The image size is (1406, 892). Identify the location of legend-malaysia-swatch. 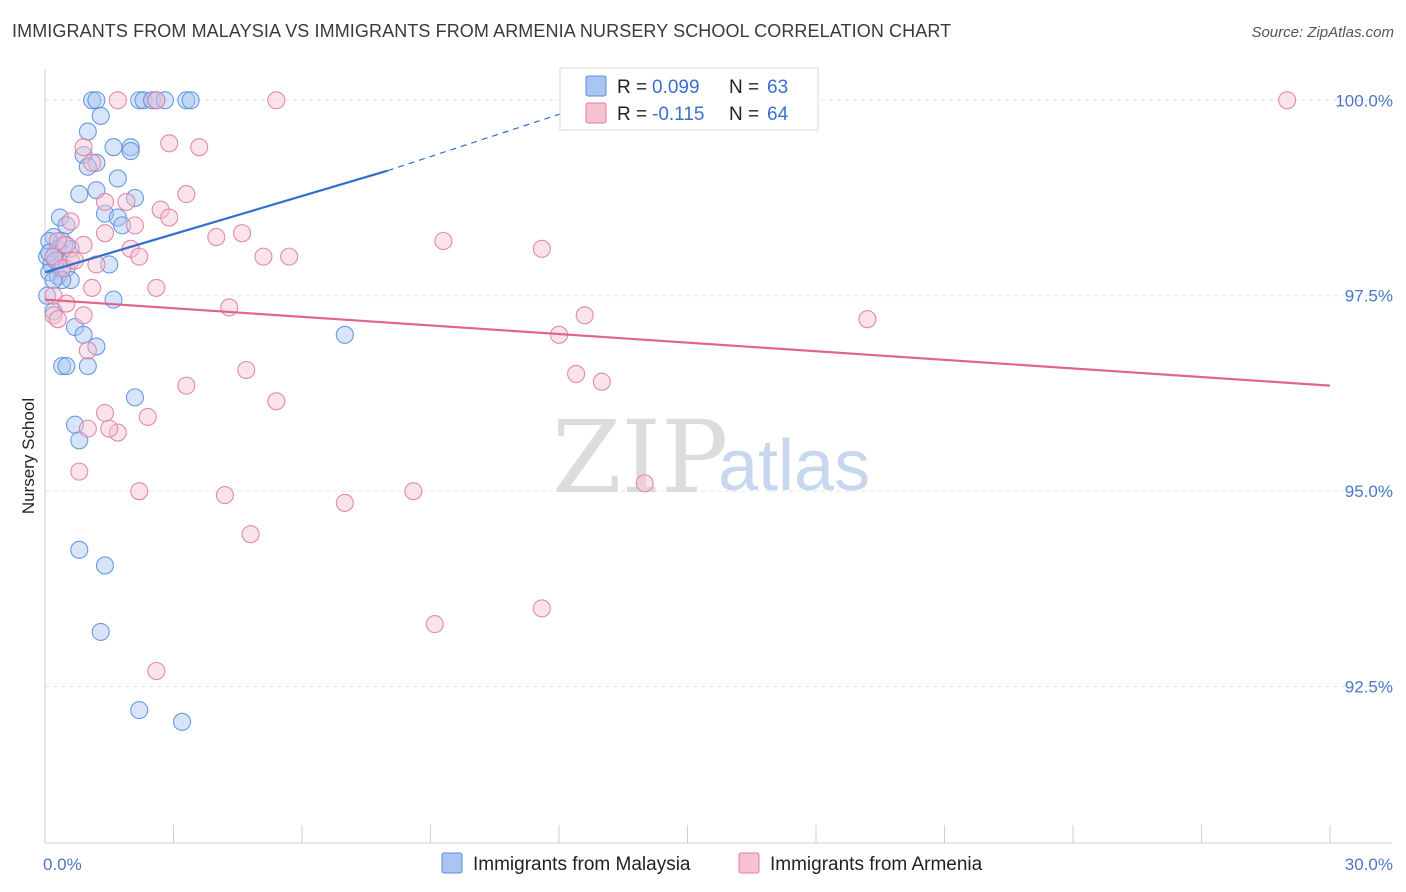
(452, 863).